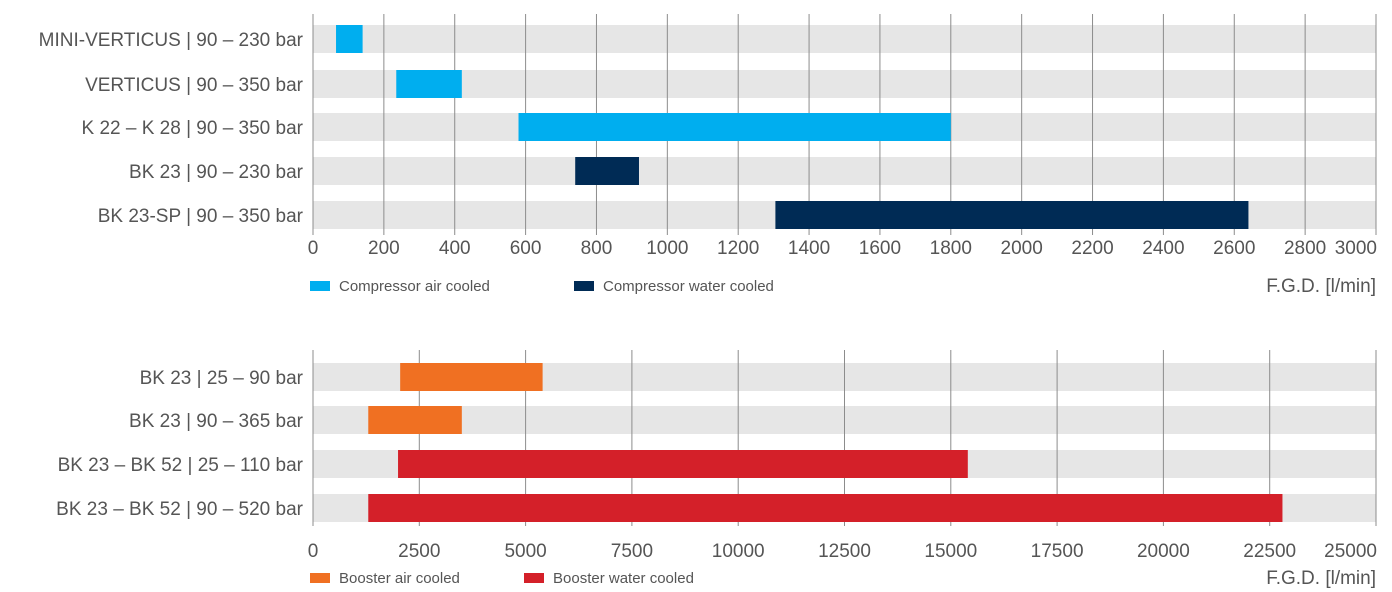  Describe the element at coordinates (201, 216) in the screenshot. I see `category-label: BK 23-SP | 90 – 350 bar` at that location.